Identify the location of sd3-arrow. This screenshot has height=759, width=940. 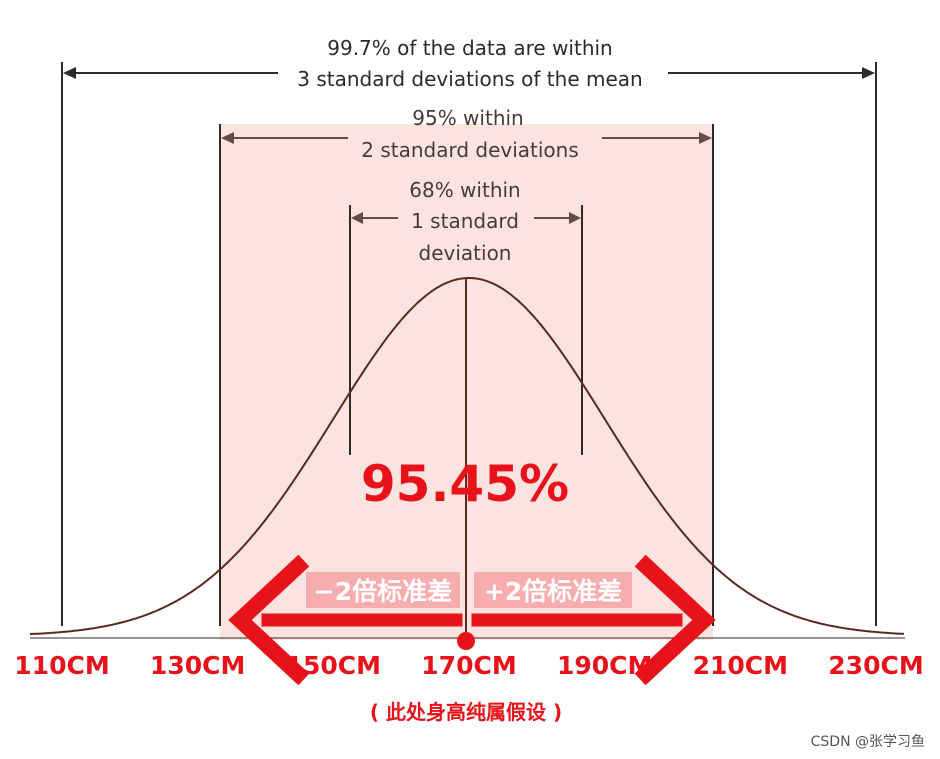
(469, 73).